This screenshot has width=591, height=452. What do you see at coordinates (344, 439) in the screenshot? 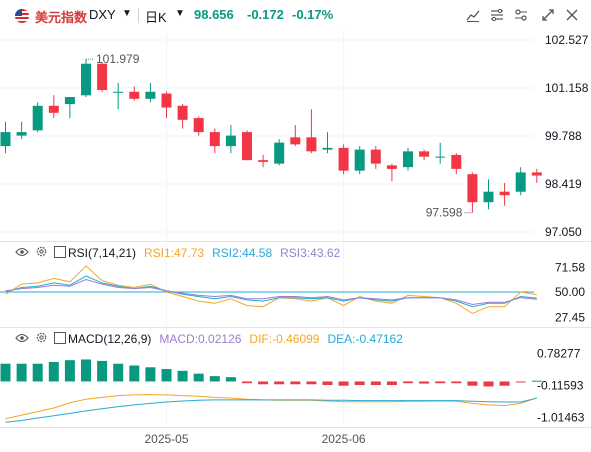
I see `time-tick-label: 2025-06` at bounding box center [344, 439].